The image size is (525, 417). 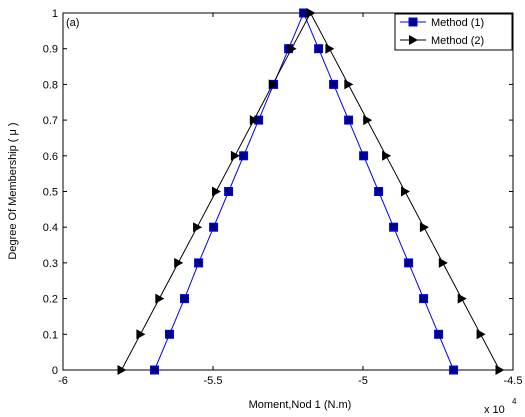 I want to click on x-multiplier: x 10, so click(x=494, y=410).